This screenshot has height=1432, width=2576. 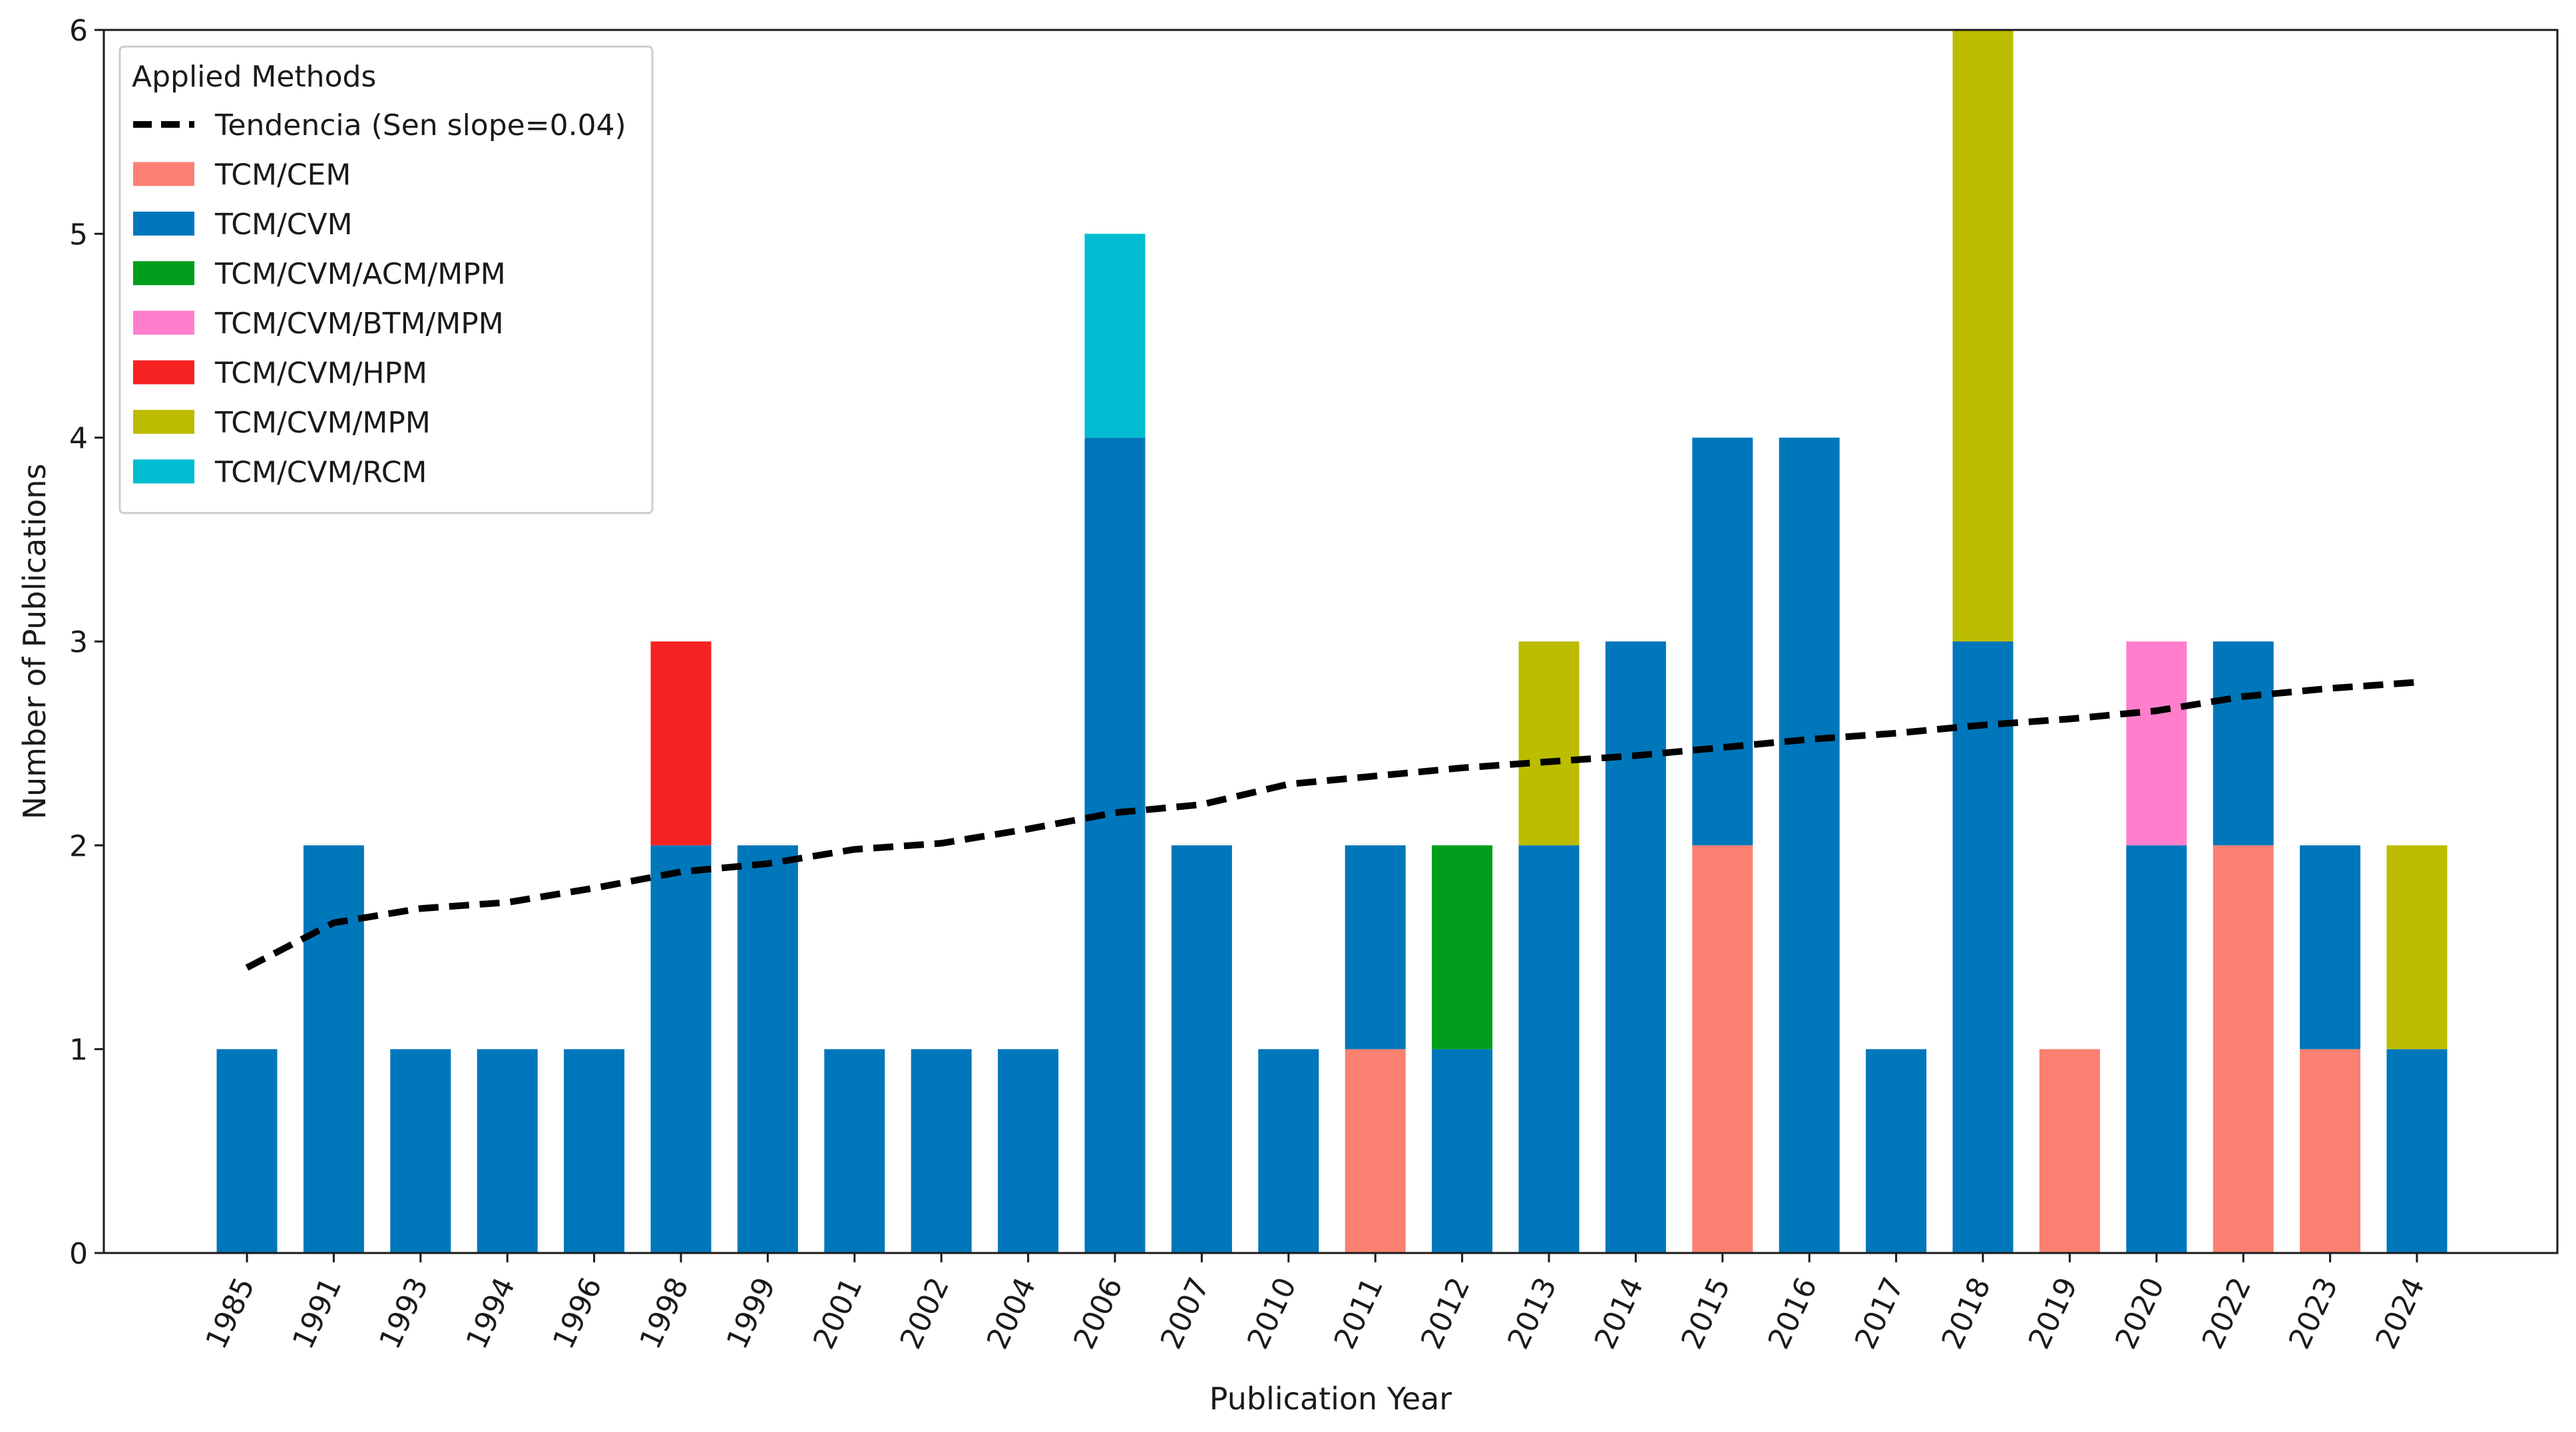 I want to click on x-axis-title: Publication Year, so click(x=1330, y=1399).